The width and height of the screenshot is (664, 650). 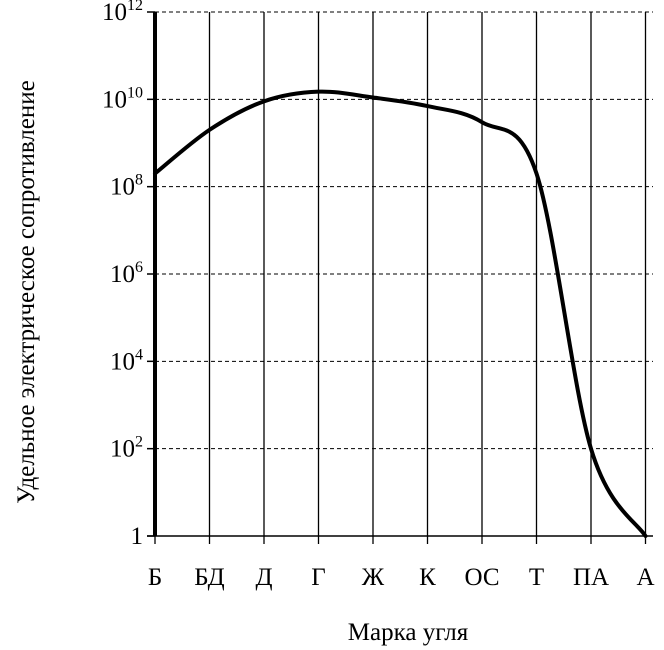 What do you see at coordinates (209, 577) in the screenshot?
I see `x-tick-label: БД` at bounding box center [209, 577].